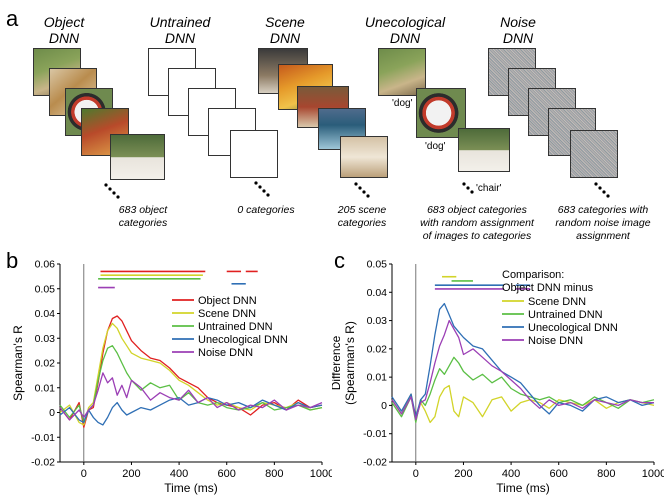 This screenshot has height=502, width=664. Describe the element at coordinates (523, 390) in the screenshot. I see `series-line-untrained-dnn` at that location.